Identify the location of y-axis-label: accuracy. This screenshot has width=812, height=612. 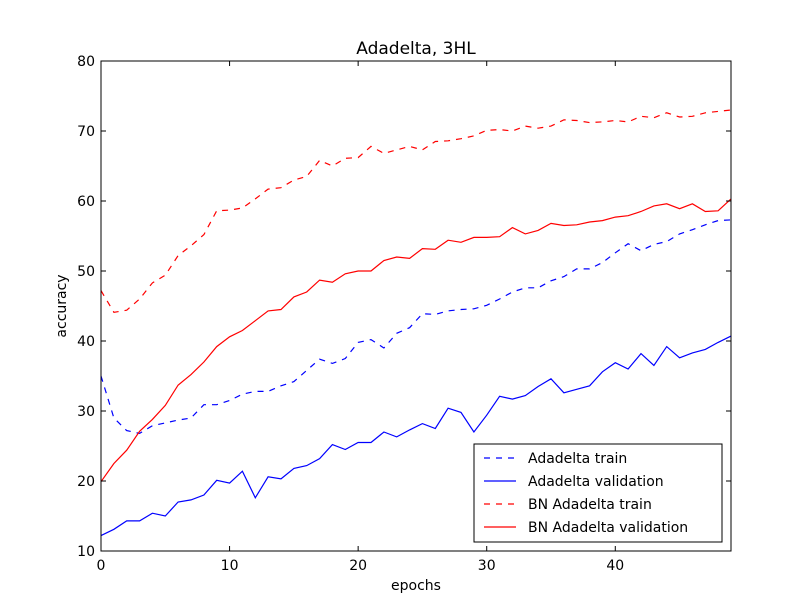
(62, 305).